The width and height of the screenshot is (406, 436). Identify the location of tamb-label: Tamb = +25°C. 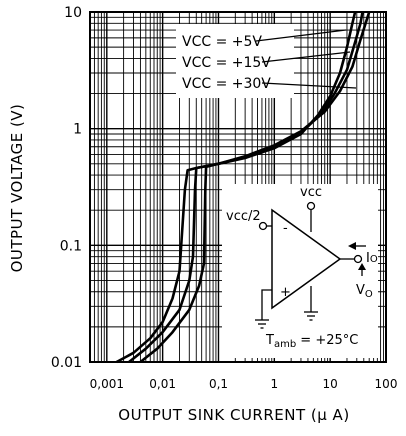
(311, 341).